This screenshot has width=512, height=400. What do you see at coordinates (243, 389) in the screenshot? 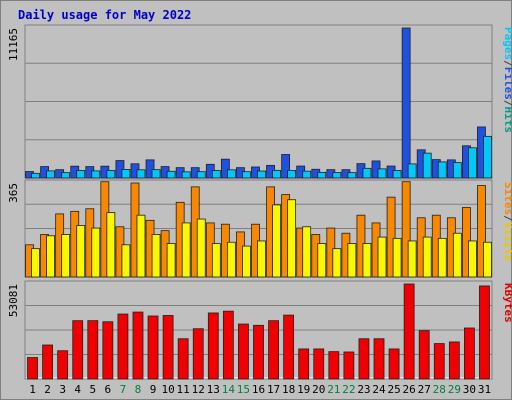
I see `x-tick-label: 15` at bounding box center [243, 389].